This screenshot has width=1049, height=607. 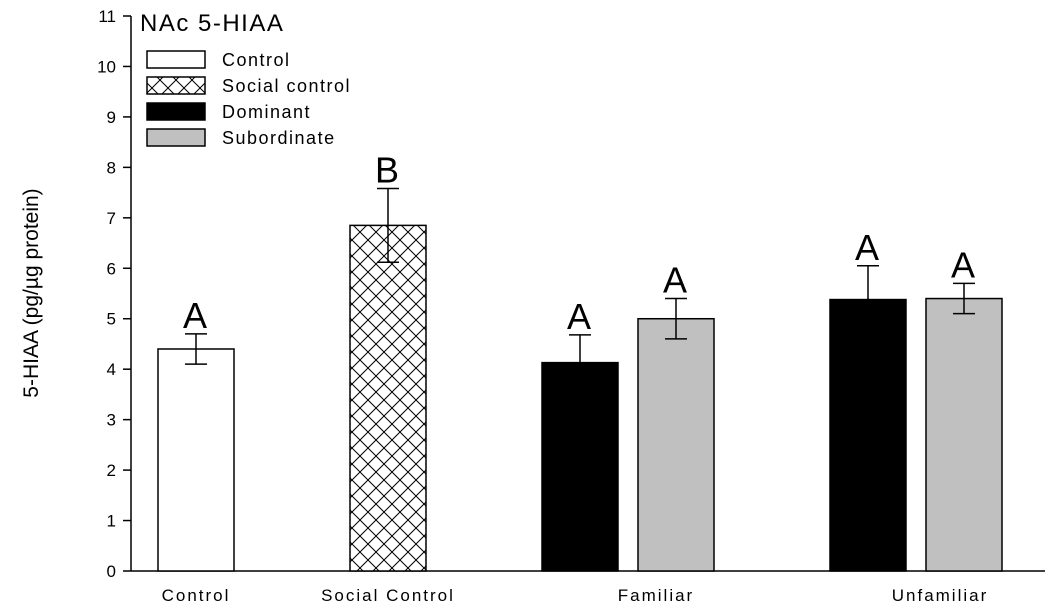 What do you see at coordinates (656, 595) in the screenshot?
I see `x-category-label: Familiar` at bounding box center [656, 595].